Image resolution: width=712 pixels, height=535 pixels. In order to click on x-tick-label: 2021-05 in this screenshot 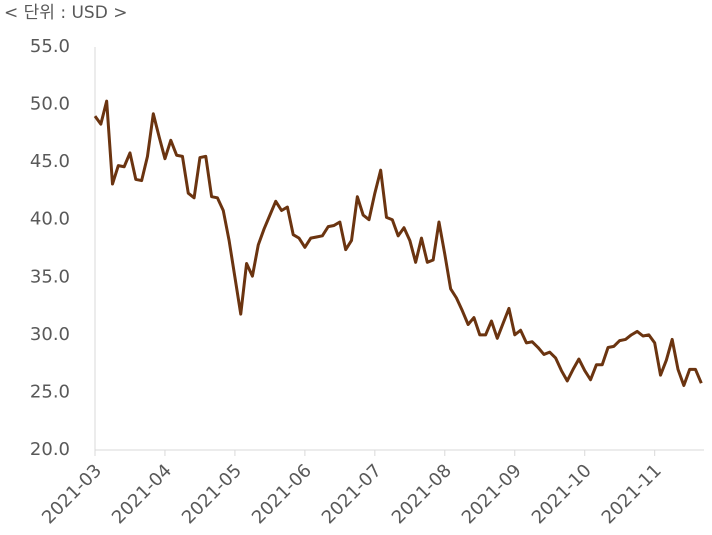, I will do `click(212, 494)`.